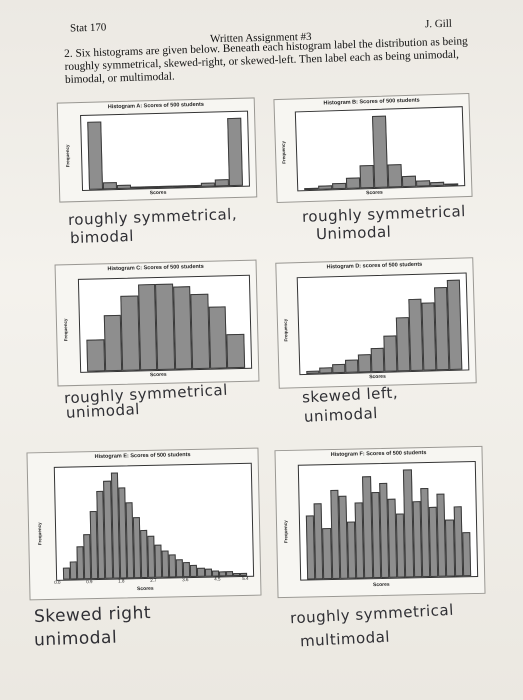  What do you see at coordinates (341, 415) in the screenshot?
I see `answer-d-line2: unimodal` at bounding box center [341, 415].